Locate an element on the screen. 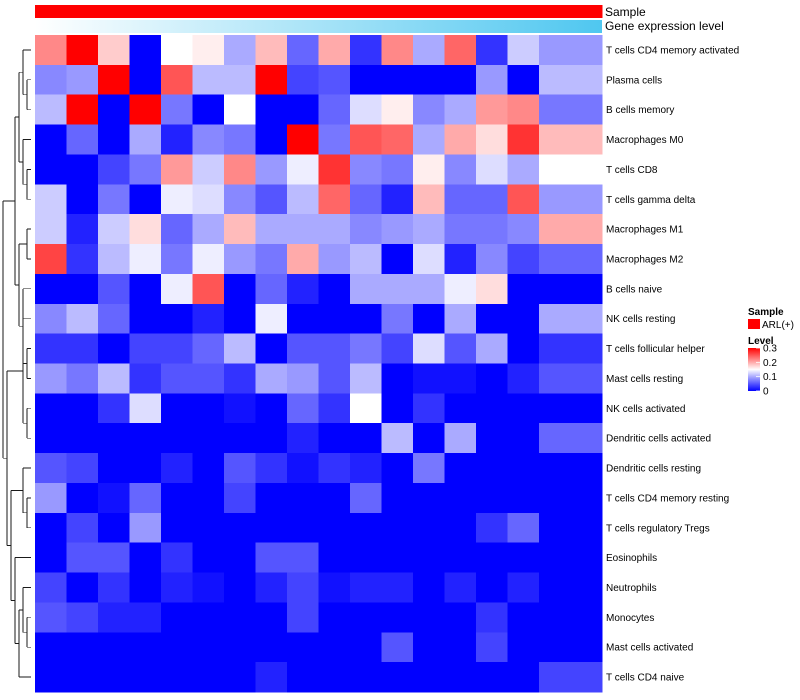  row-label: T cells CD4 naive is located at coordinates (645, 678).